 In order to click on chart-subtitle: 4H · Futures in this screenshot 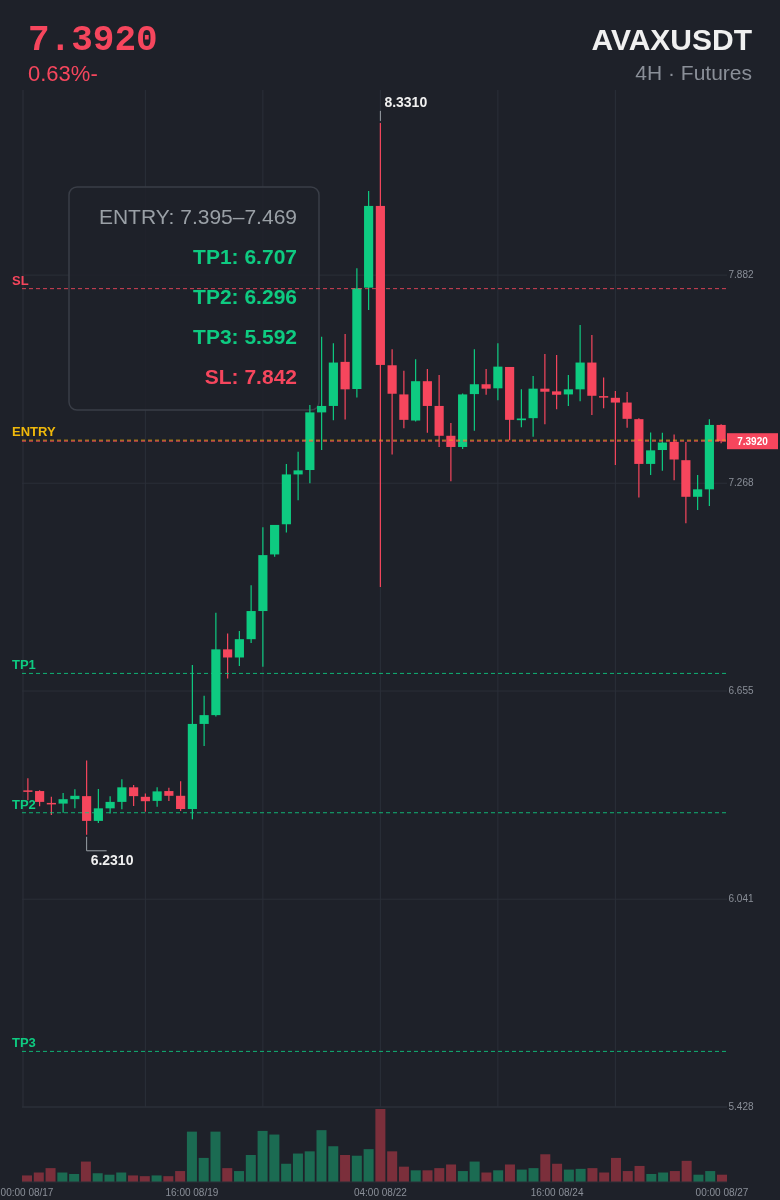, I will do `click(693, 72)`.